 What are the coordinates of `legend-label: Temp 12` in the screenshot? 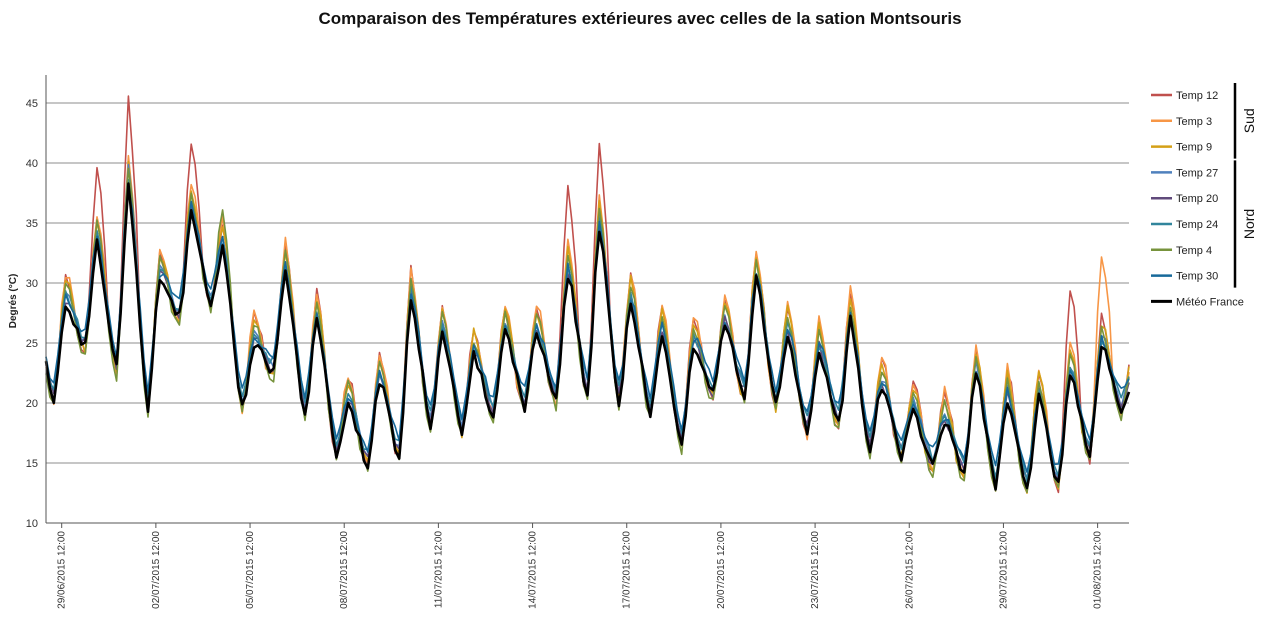 It's located at (1197, 96).